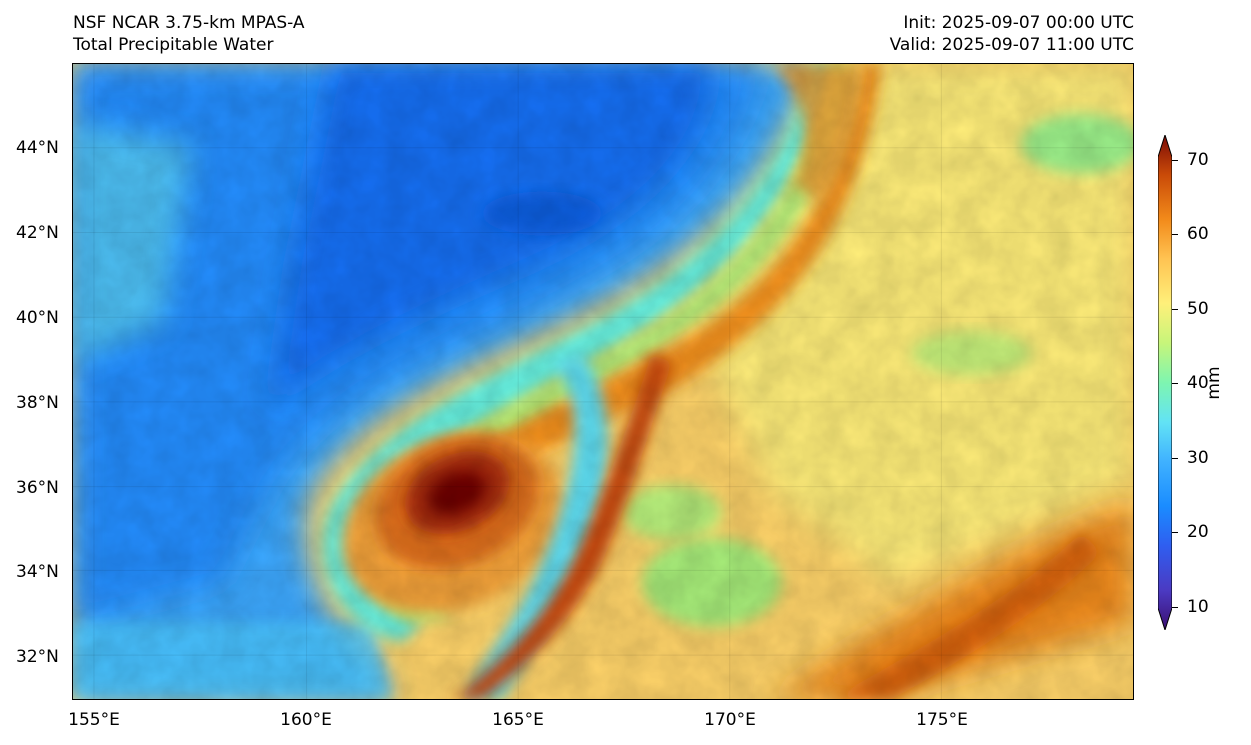 The image size is (1251, 745). Describe the element at coordinates (942, 720) in the screenshot. I see `lon-label: 175°E` at that location.